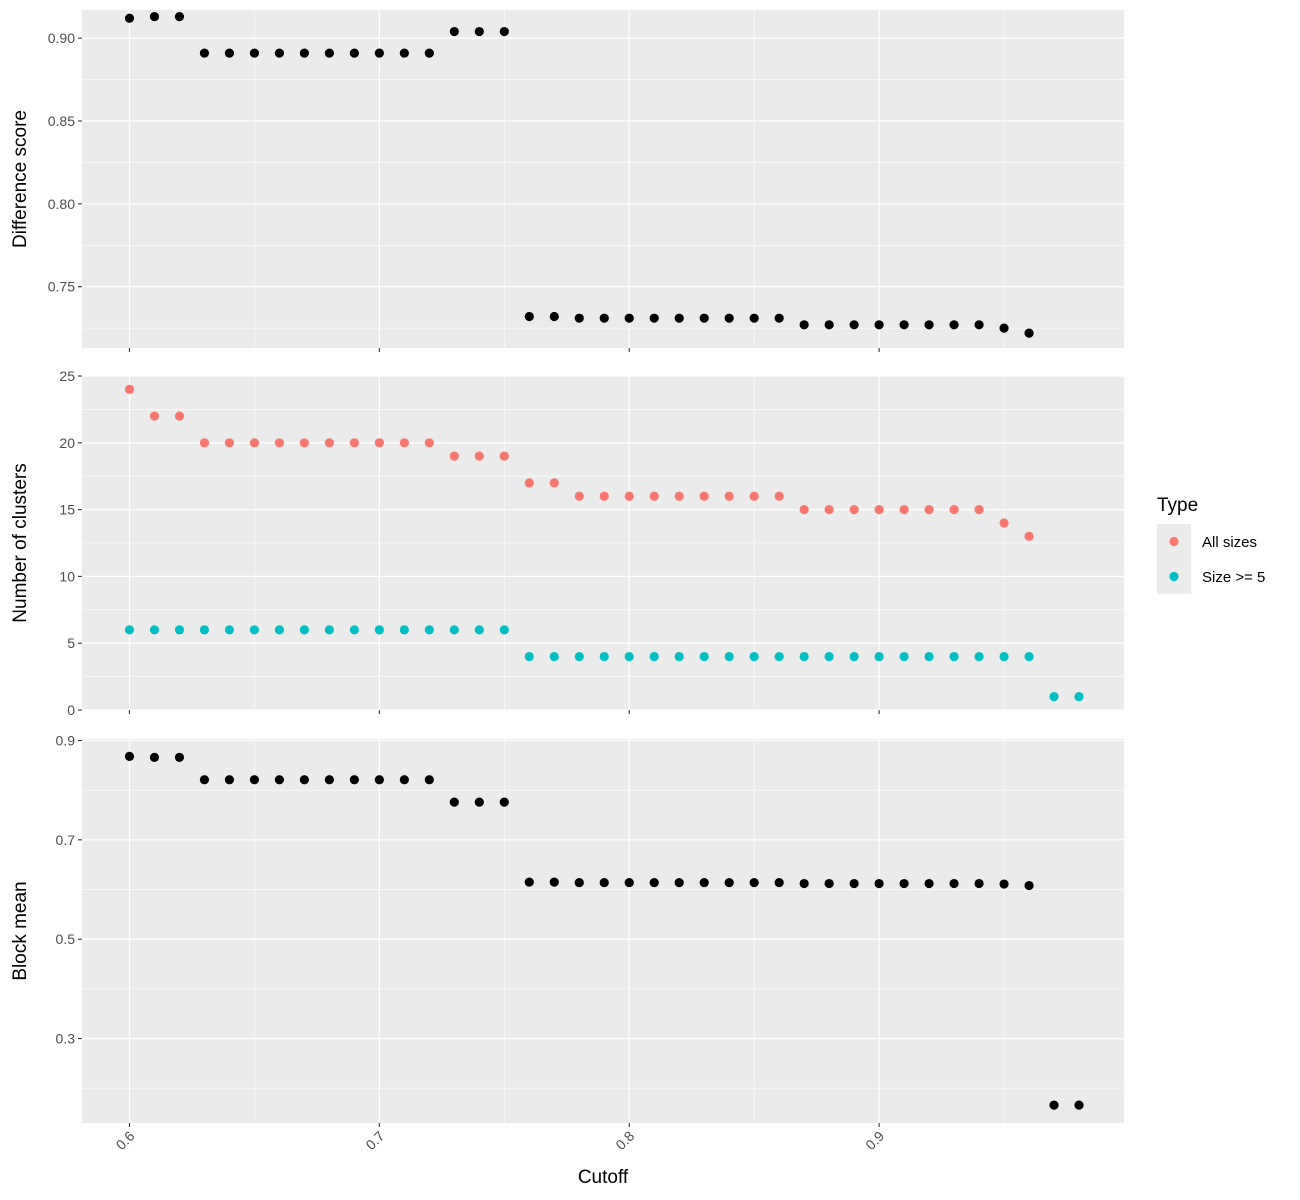 This screenshot has height=1200, width=1300. I want to click on y-tick-label: 20, so click(67, 443).